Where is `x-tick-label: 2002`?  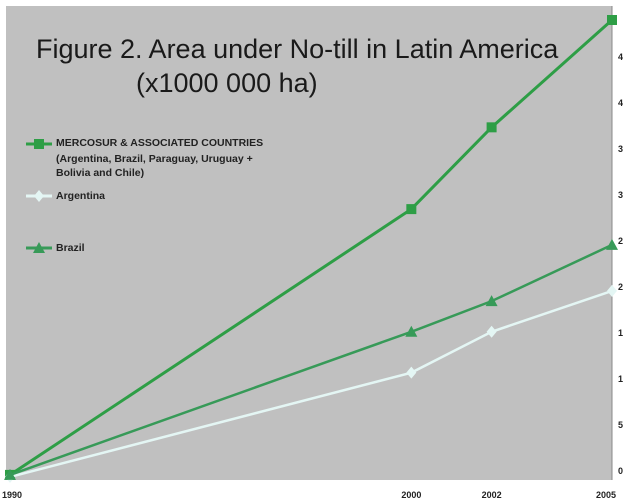 x-tick-label: 2002 is located at coordinates (492, 495).